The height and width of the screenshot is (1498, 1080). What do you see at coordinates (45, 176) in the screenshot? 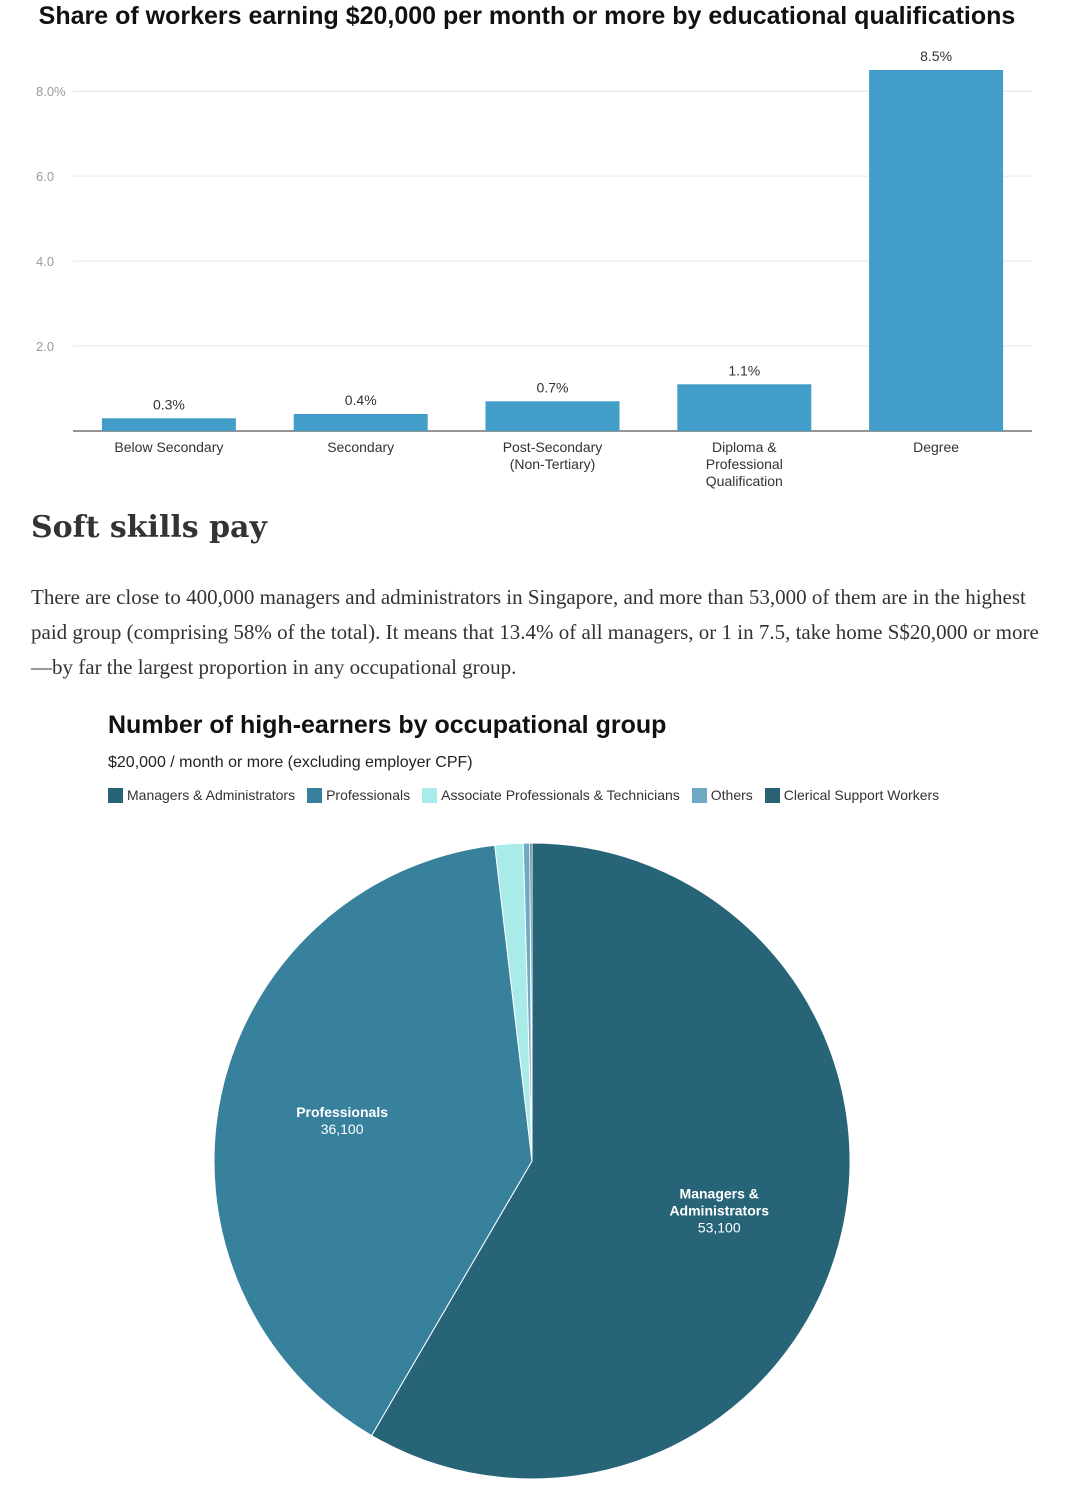
I see `y-tick-label: 6.0` at bounding box center [45, 176].